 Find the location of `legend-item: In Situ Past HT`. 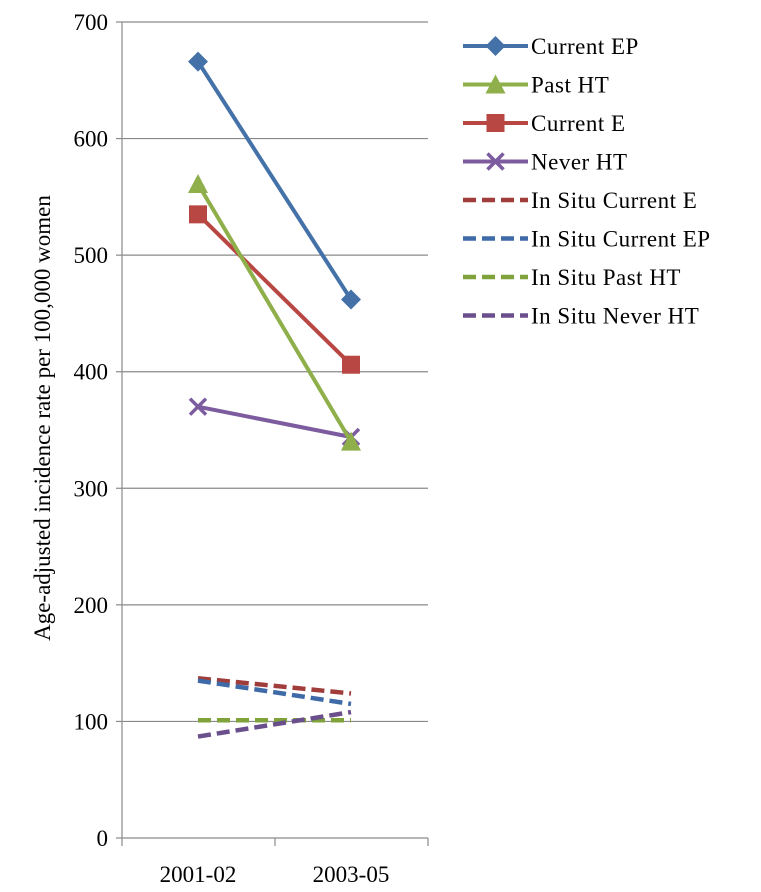

legend-item: In Situ Past HT is located at coordinates (572, 277).